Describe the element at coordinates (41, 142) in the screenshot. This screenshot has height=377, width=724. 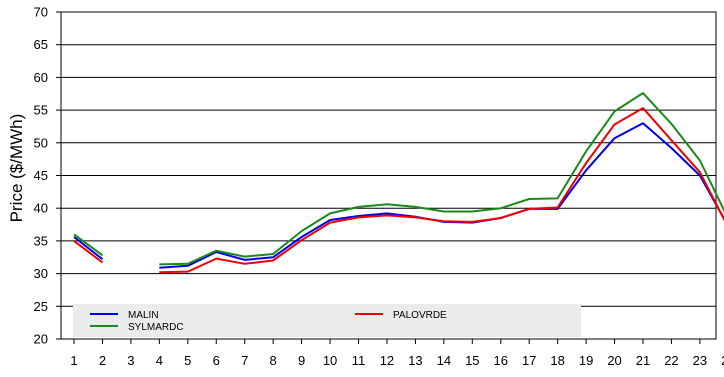
I see `y-tick-label: 50` at that location.